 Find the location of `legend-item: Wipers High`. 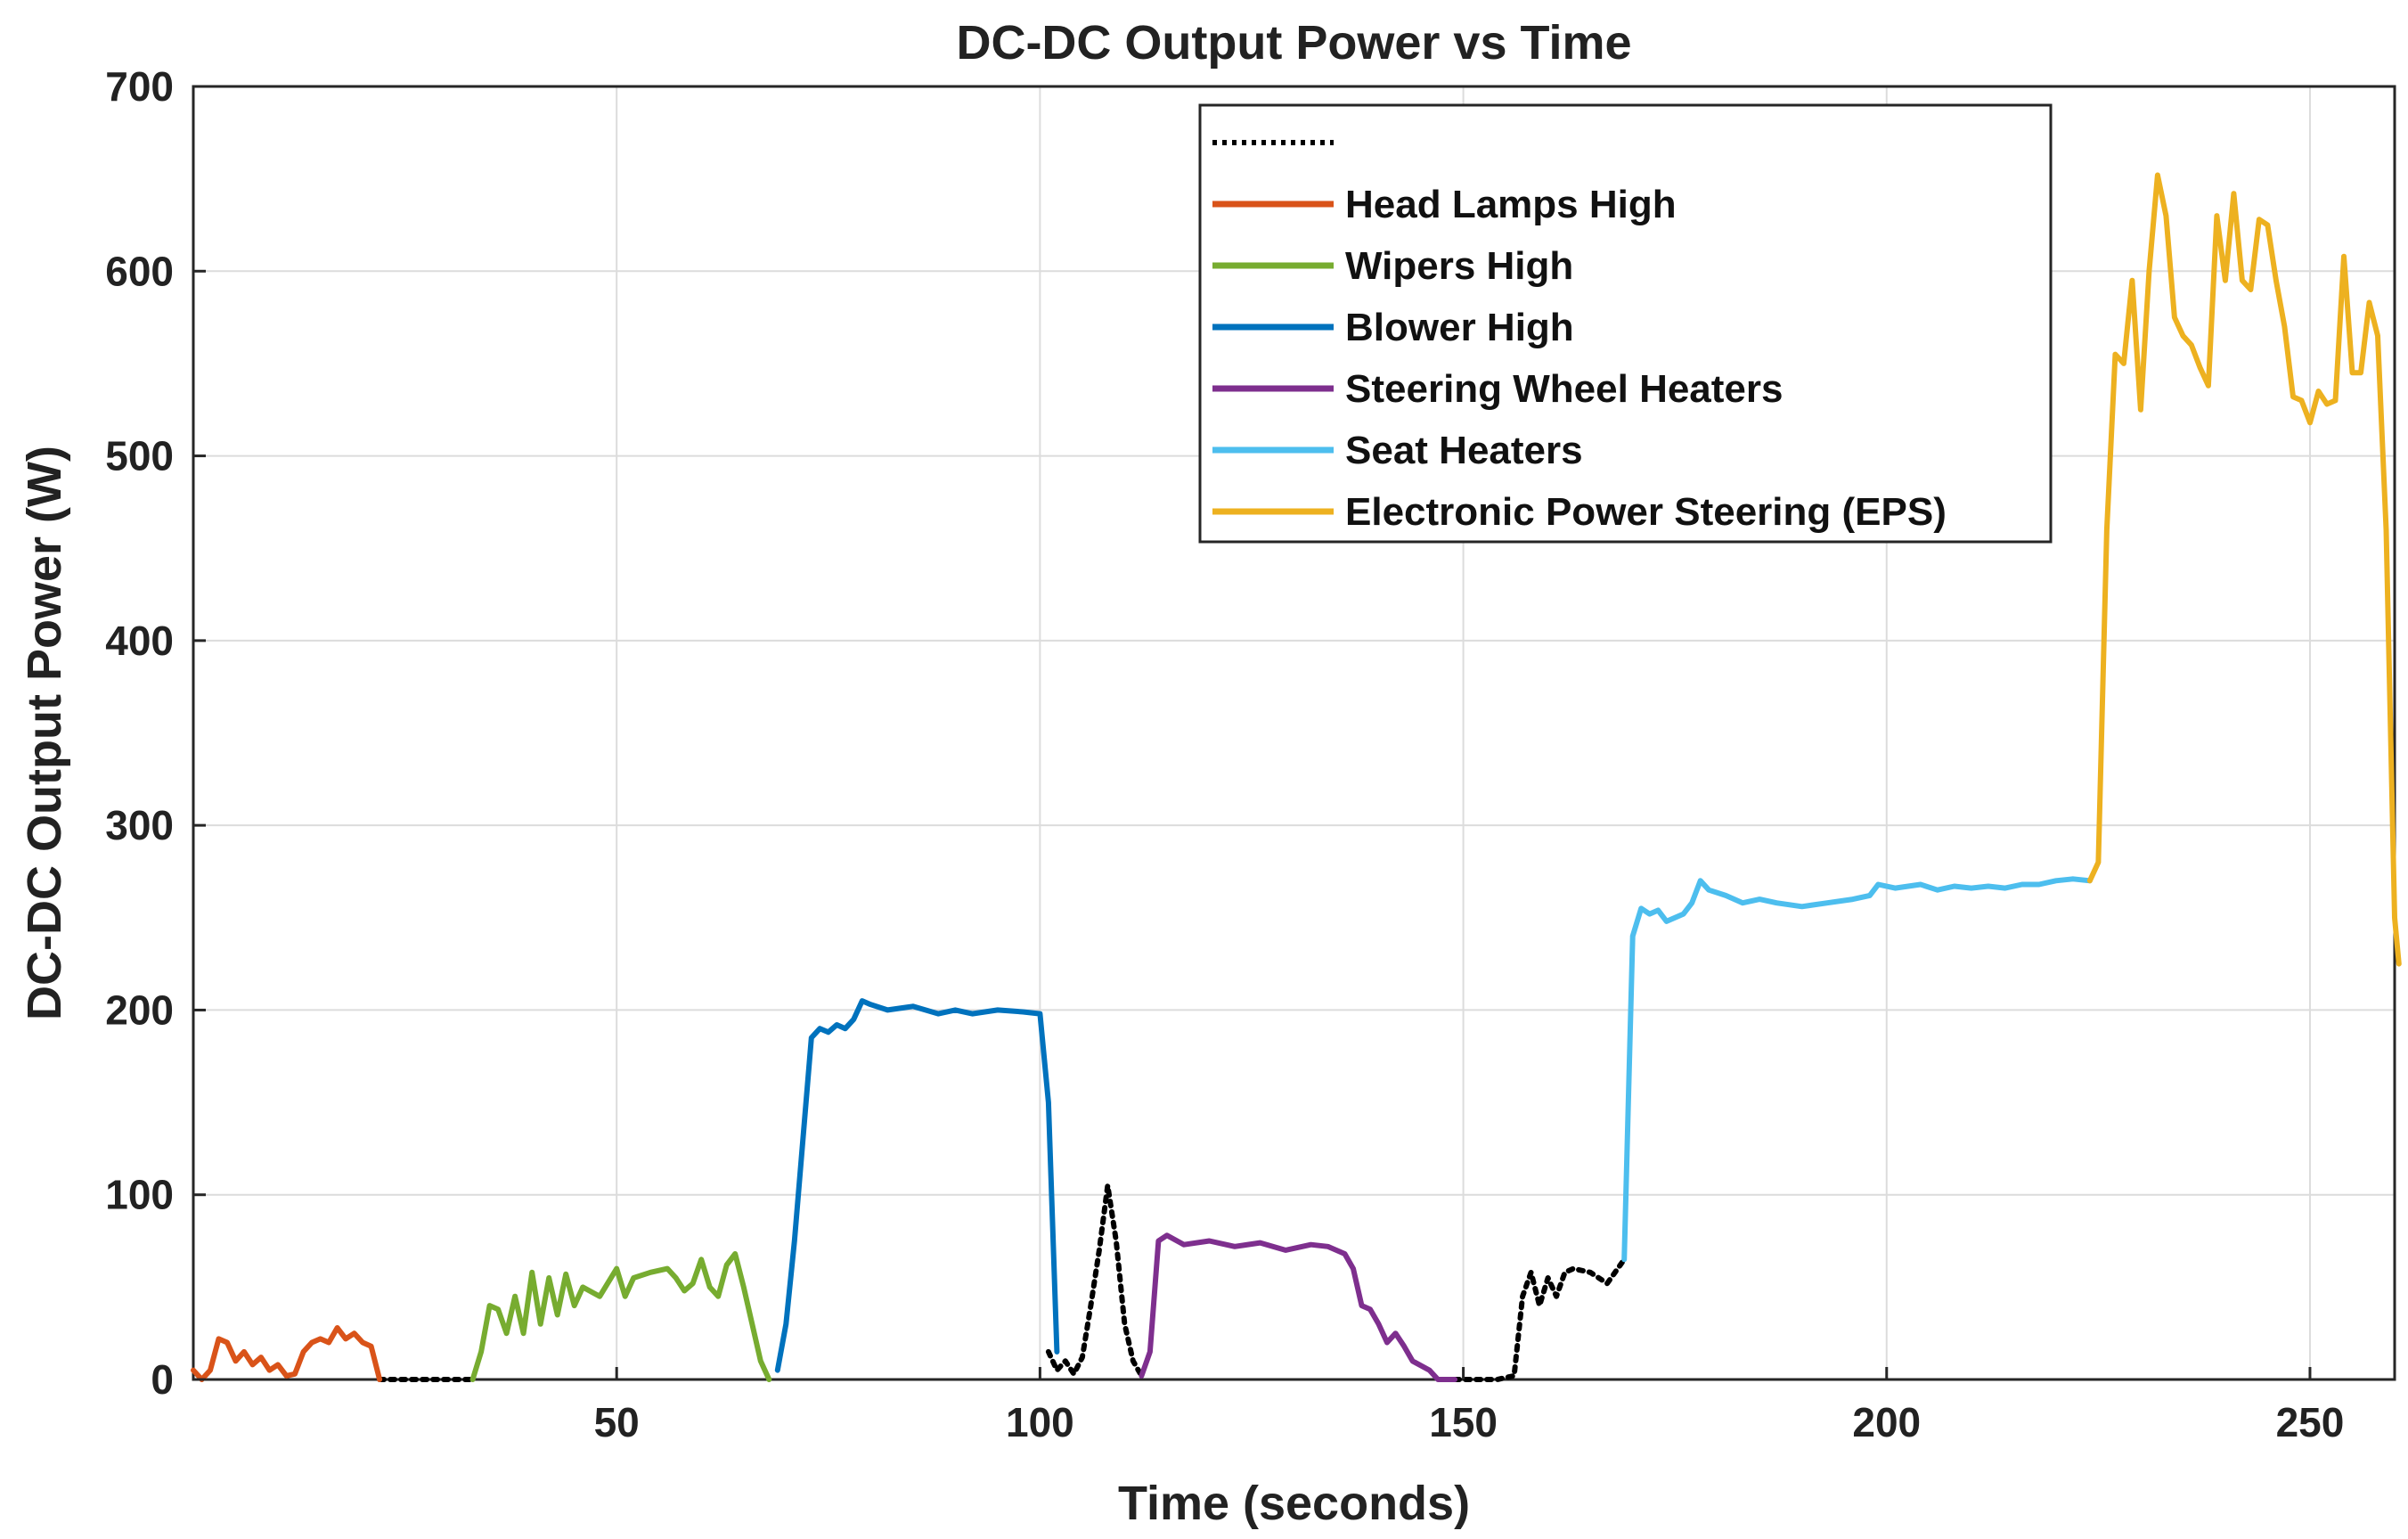

legend-item: Wipers High is located at coordinates (1392, 266).